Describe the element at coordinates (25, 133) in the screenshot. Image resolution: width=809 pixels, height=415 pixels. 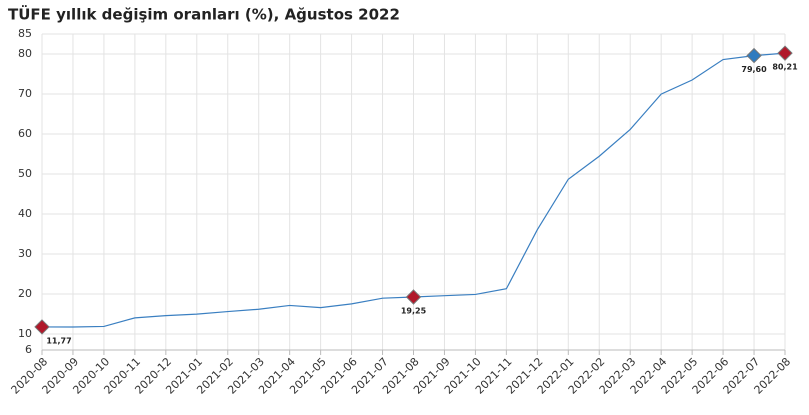
I see `y-tick-label: 60` at that location.